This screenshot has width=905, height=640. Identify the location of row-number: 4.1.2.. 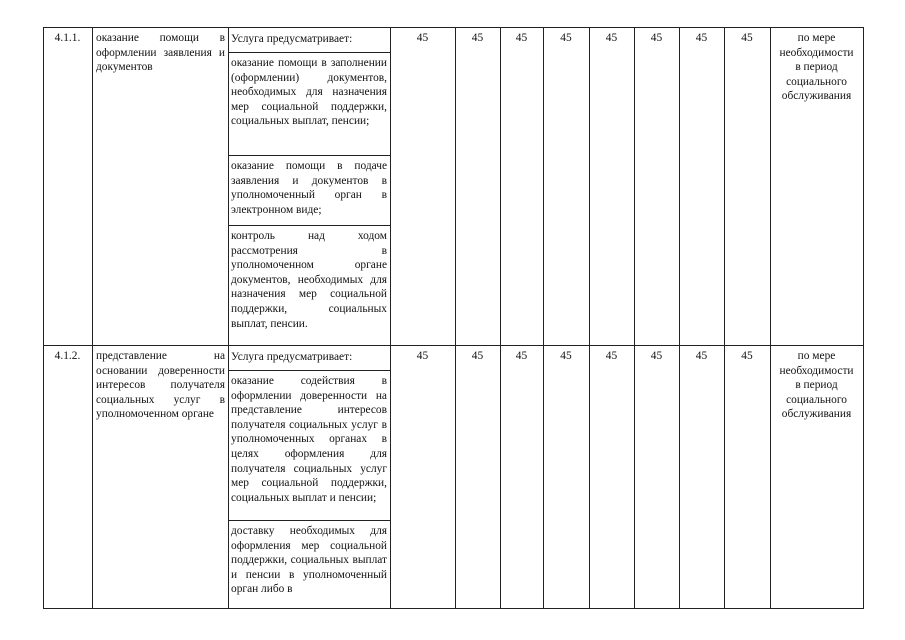
(67, 356).